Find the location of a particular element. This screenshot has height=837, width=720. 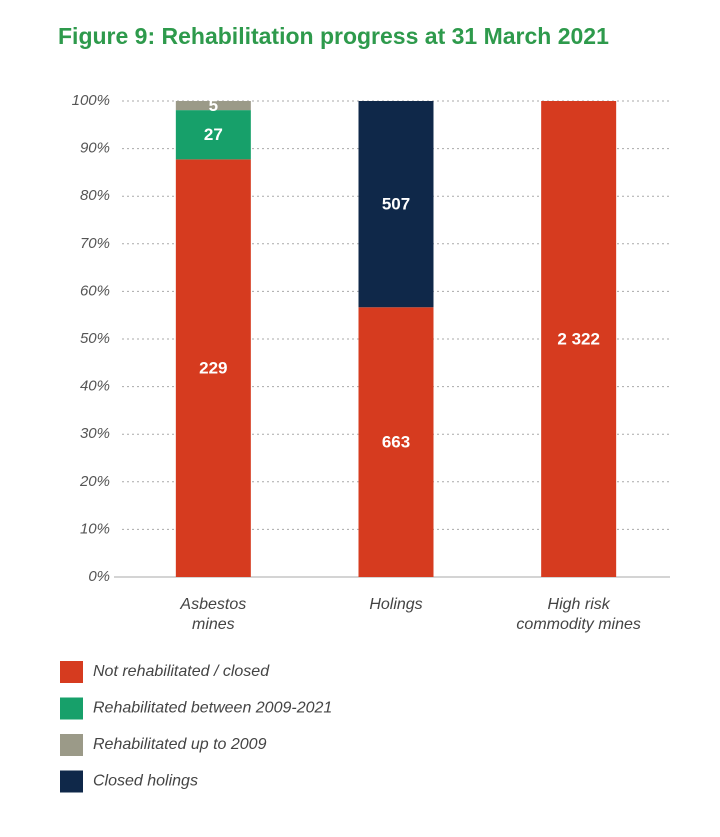

y-tick-label: 100% is located at coordinates (91, 100).